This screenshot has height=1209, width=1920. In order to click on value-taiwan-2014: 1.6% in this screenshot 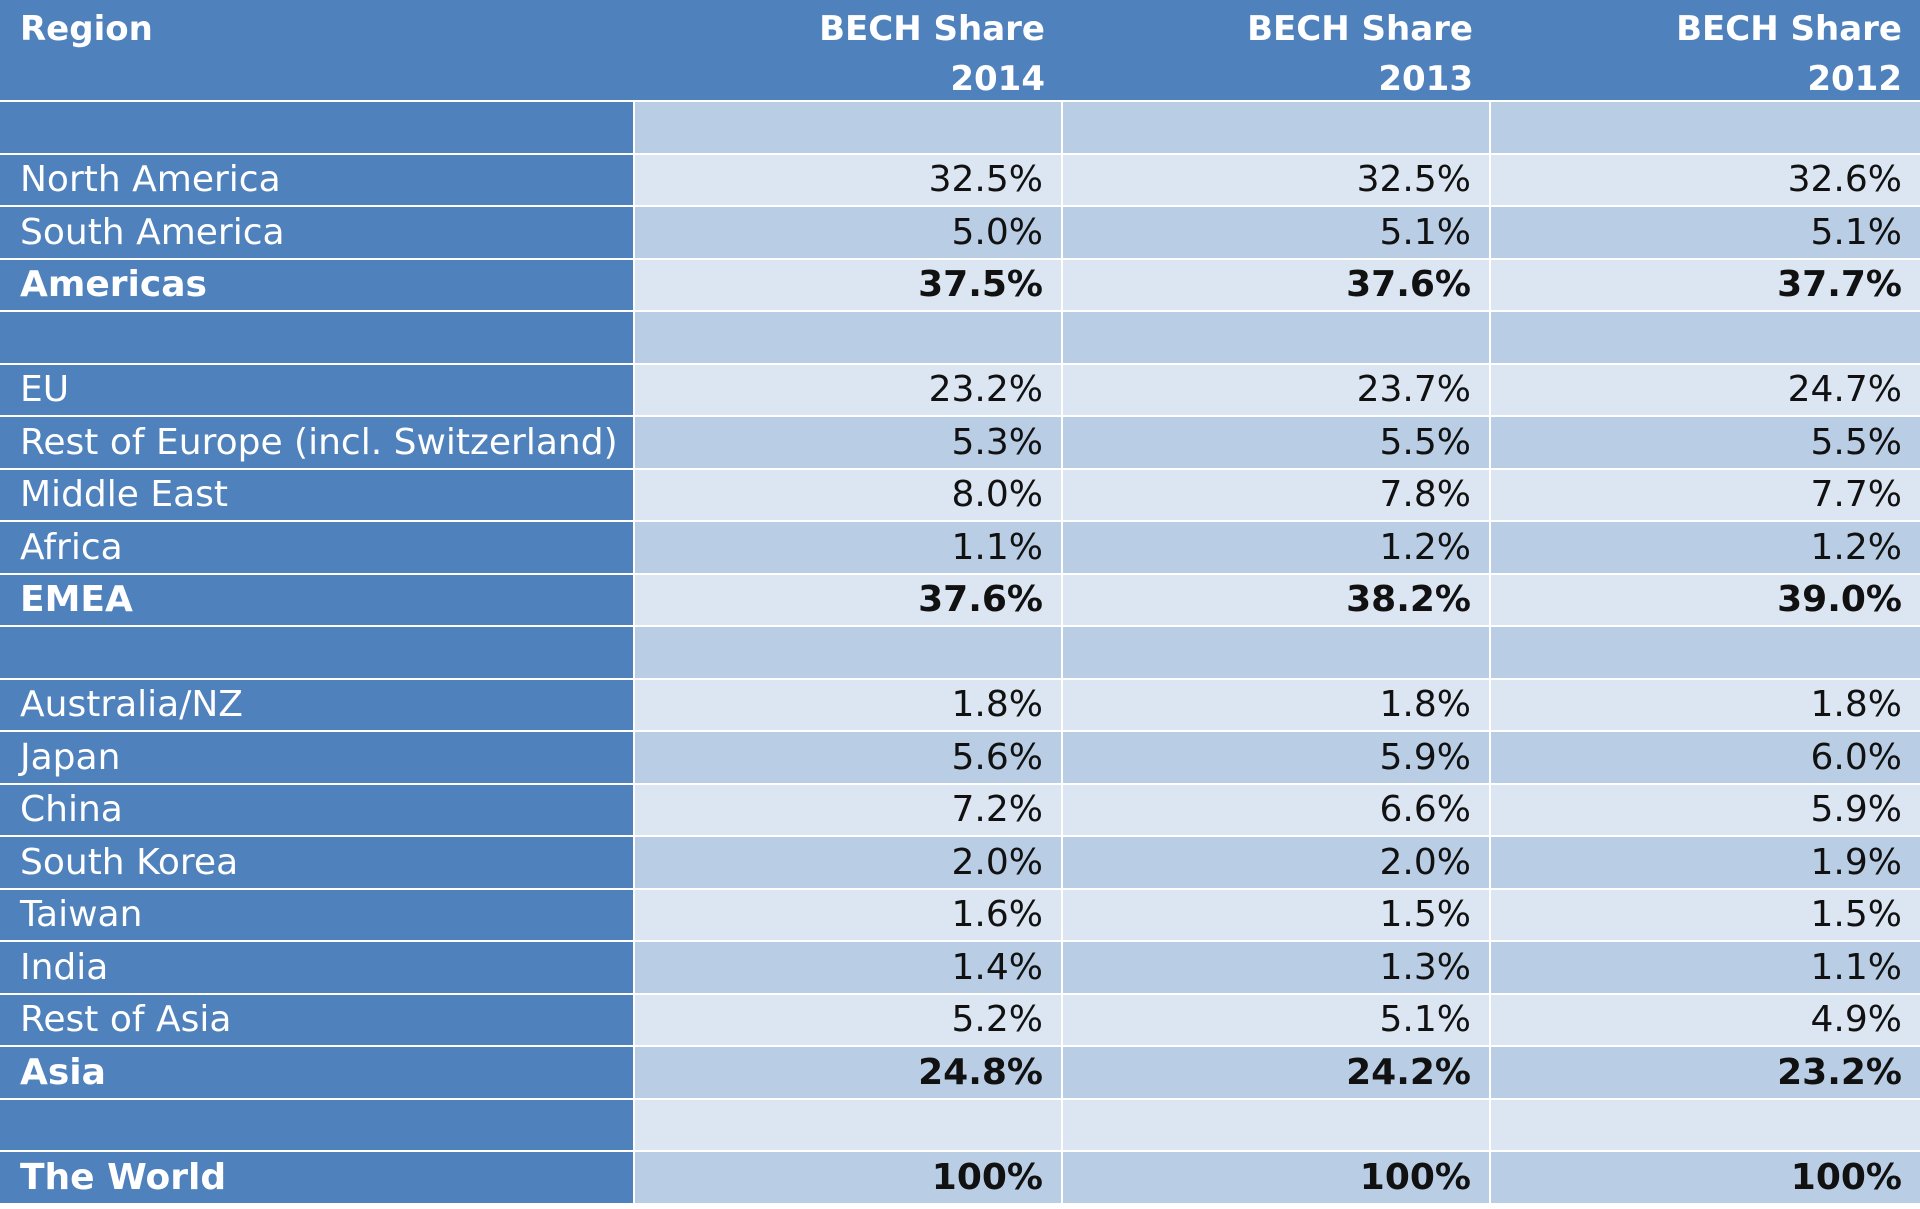, I will do `click(849, 915)`.